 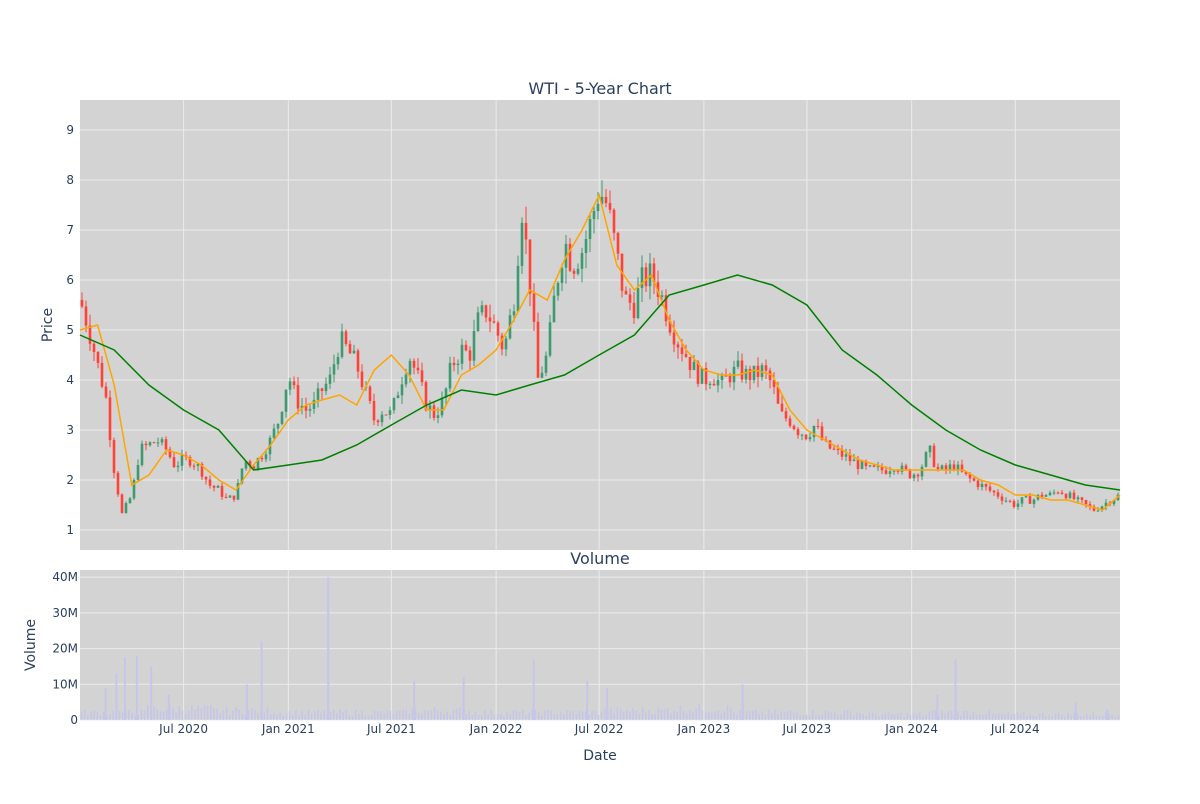 What do you see at coordinates (391, 729) in the screenshot?
I see `date-x-tick-label: Jul 2021` at bounding box center [391, 729].